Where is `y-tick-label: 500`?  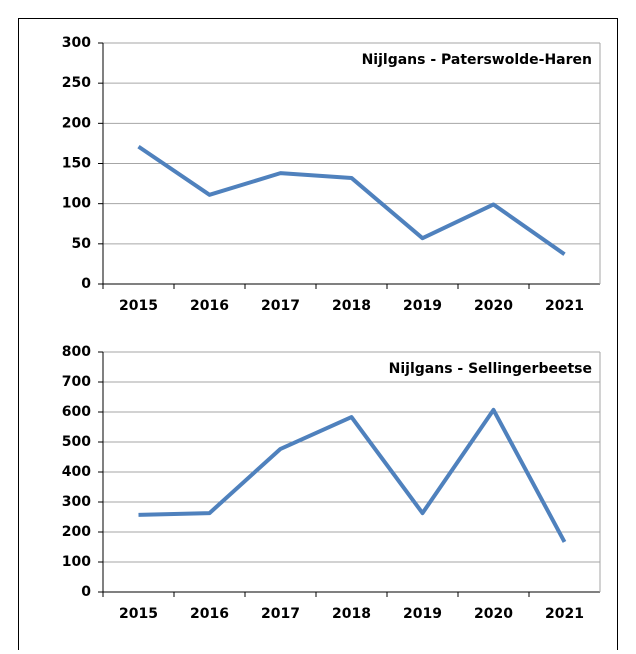
y-tick-label: 500 is located at coordinates (76, 442).